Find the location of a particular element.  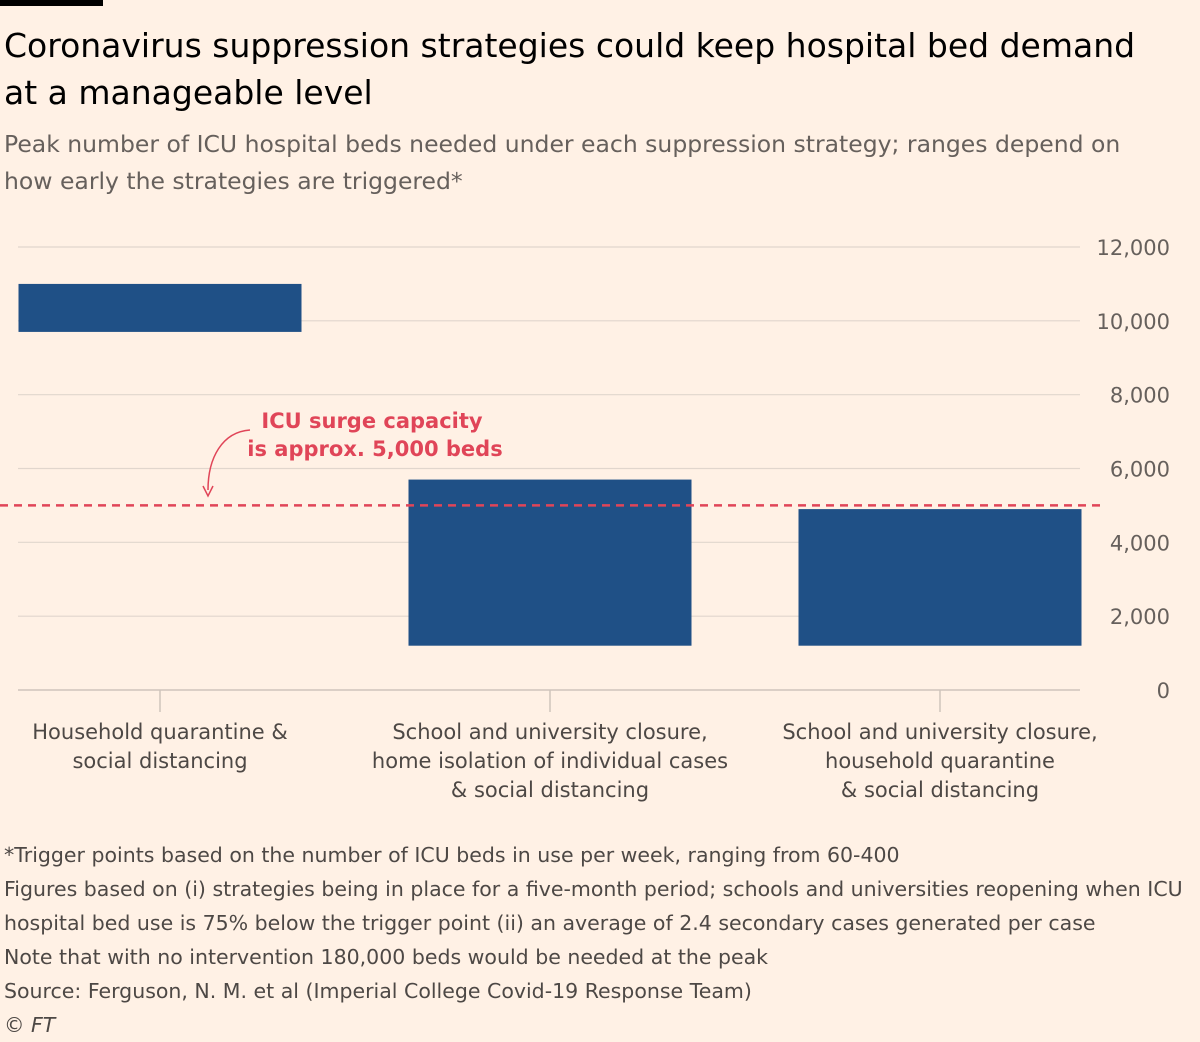

y-tick-label: 4,000 is located at coordinates (1140, 543).